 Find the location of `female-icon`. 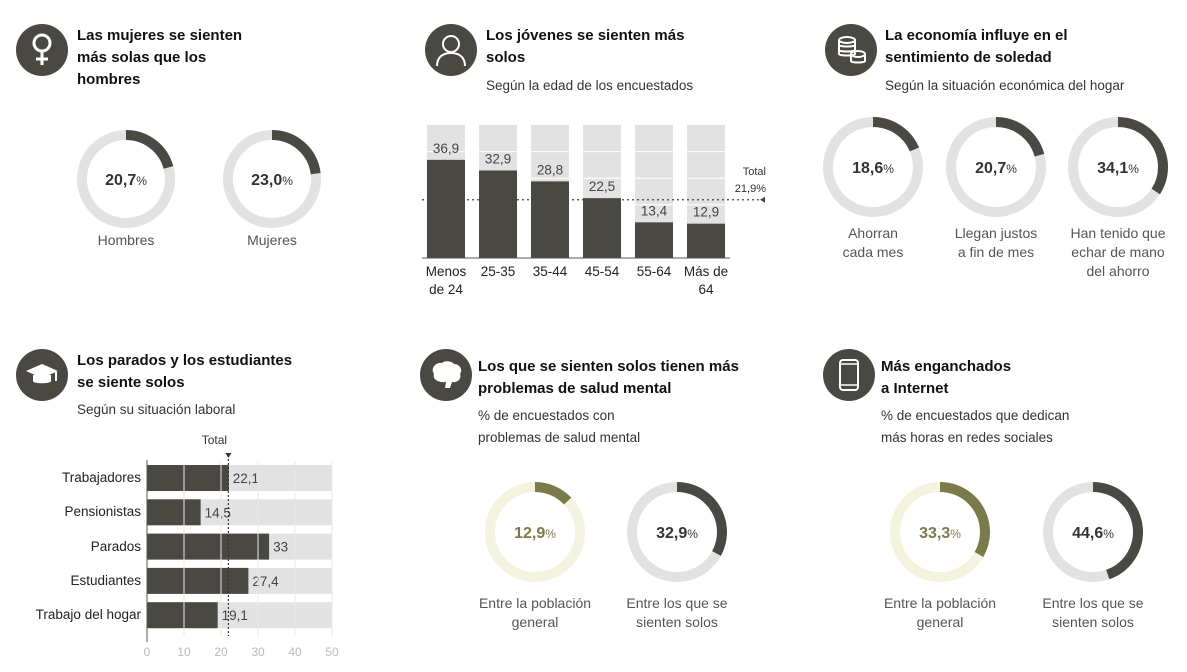

female-icon is located at coordinates (42, 50).